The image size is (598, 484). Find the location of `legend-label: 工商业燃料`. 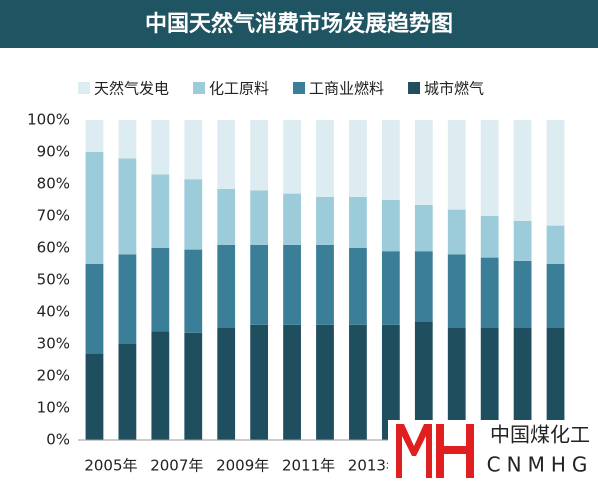

legend-label: 工商业燃料 is located at coordinates (346, 89).